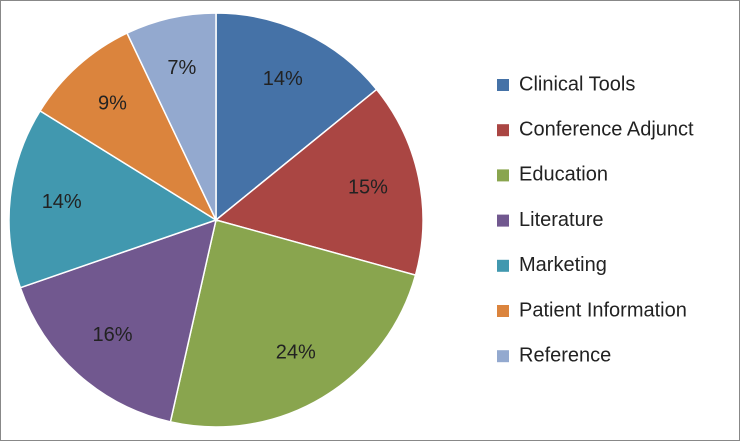 The width and height of the screenshot is (740, 441). What do you see at coordinates (561, 220) in the screenshot?
I see `legend-label: Literature` at bounding box center [561, 220].